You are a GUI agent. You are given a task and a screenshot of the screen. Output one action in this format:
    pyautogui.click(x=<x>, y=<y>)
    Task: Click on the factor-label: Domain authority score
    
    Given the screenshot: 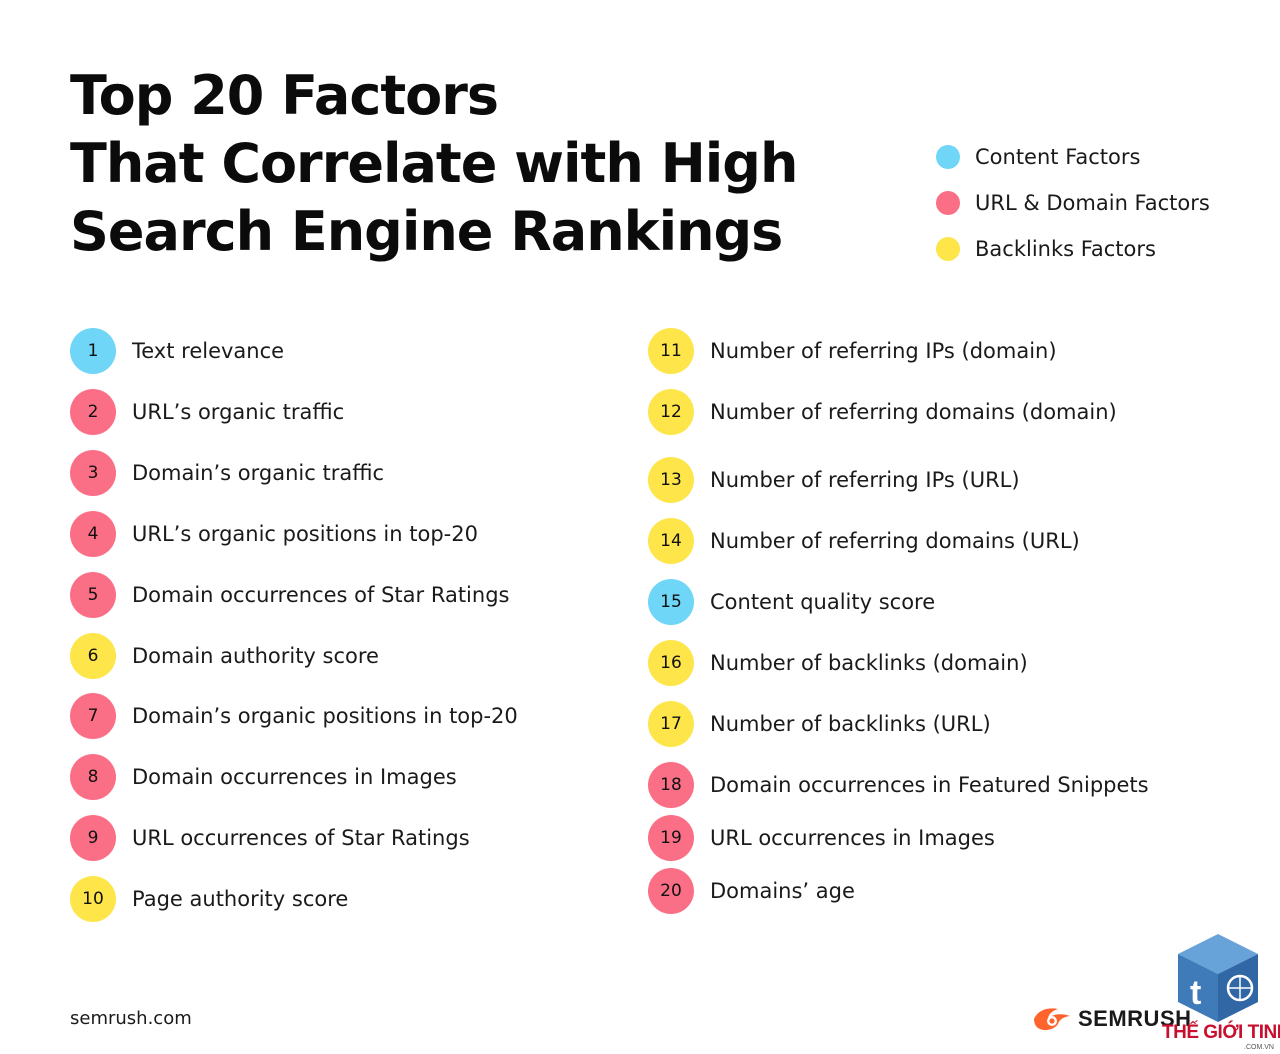 What is the action you would take?
    pyautogui.click(x=255, y=656)
    